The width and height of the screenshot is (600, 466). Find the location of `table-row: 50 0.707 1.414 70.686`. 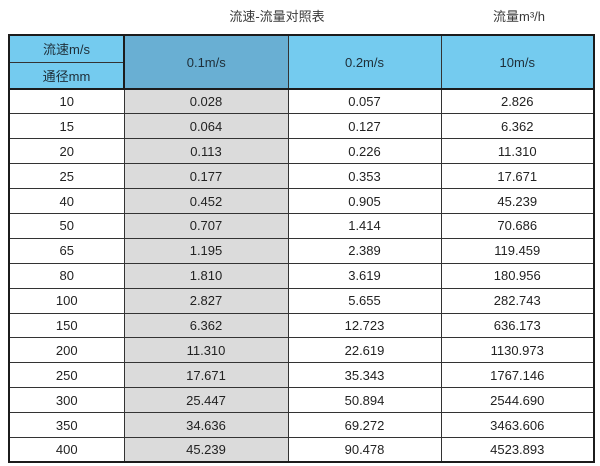

table-row: 50 0.707 1.414 70.686 is located at coordinates (301, 225).